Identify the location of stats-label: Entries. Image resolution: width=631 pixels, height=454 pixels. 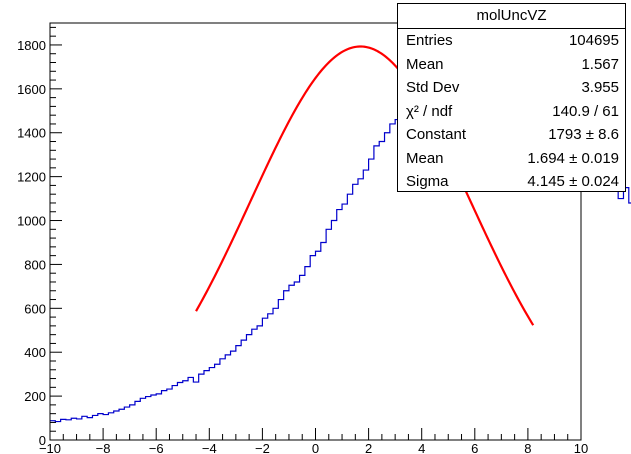
(429, 40).